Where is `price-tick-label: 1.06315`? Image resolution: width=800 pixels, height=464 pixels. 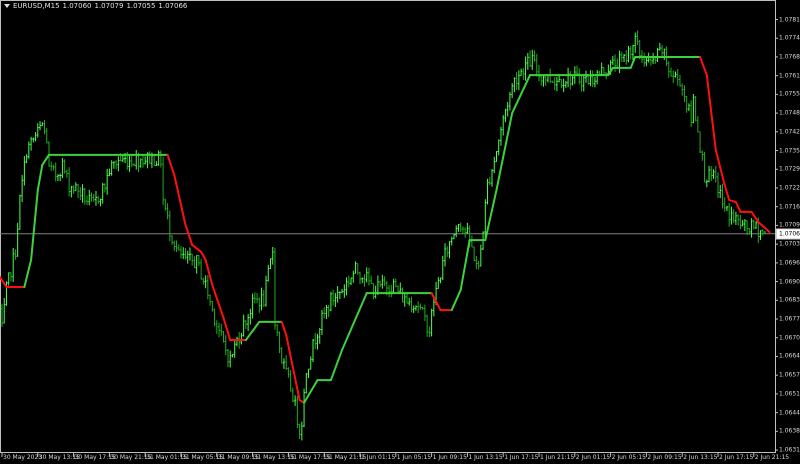
price-tick-label: 1.06315 is located at coordinates (789, 450).